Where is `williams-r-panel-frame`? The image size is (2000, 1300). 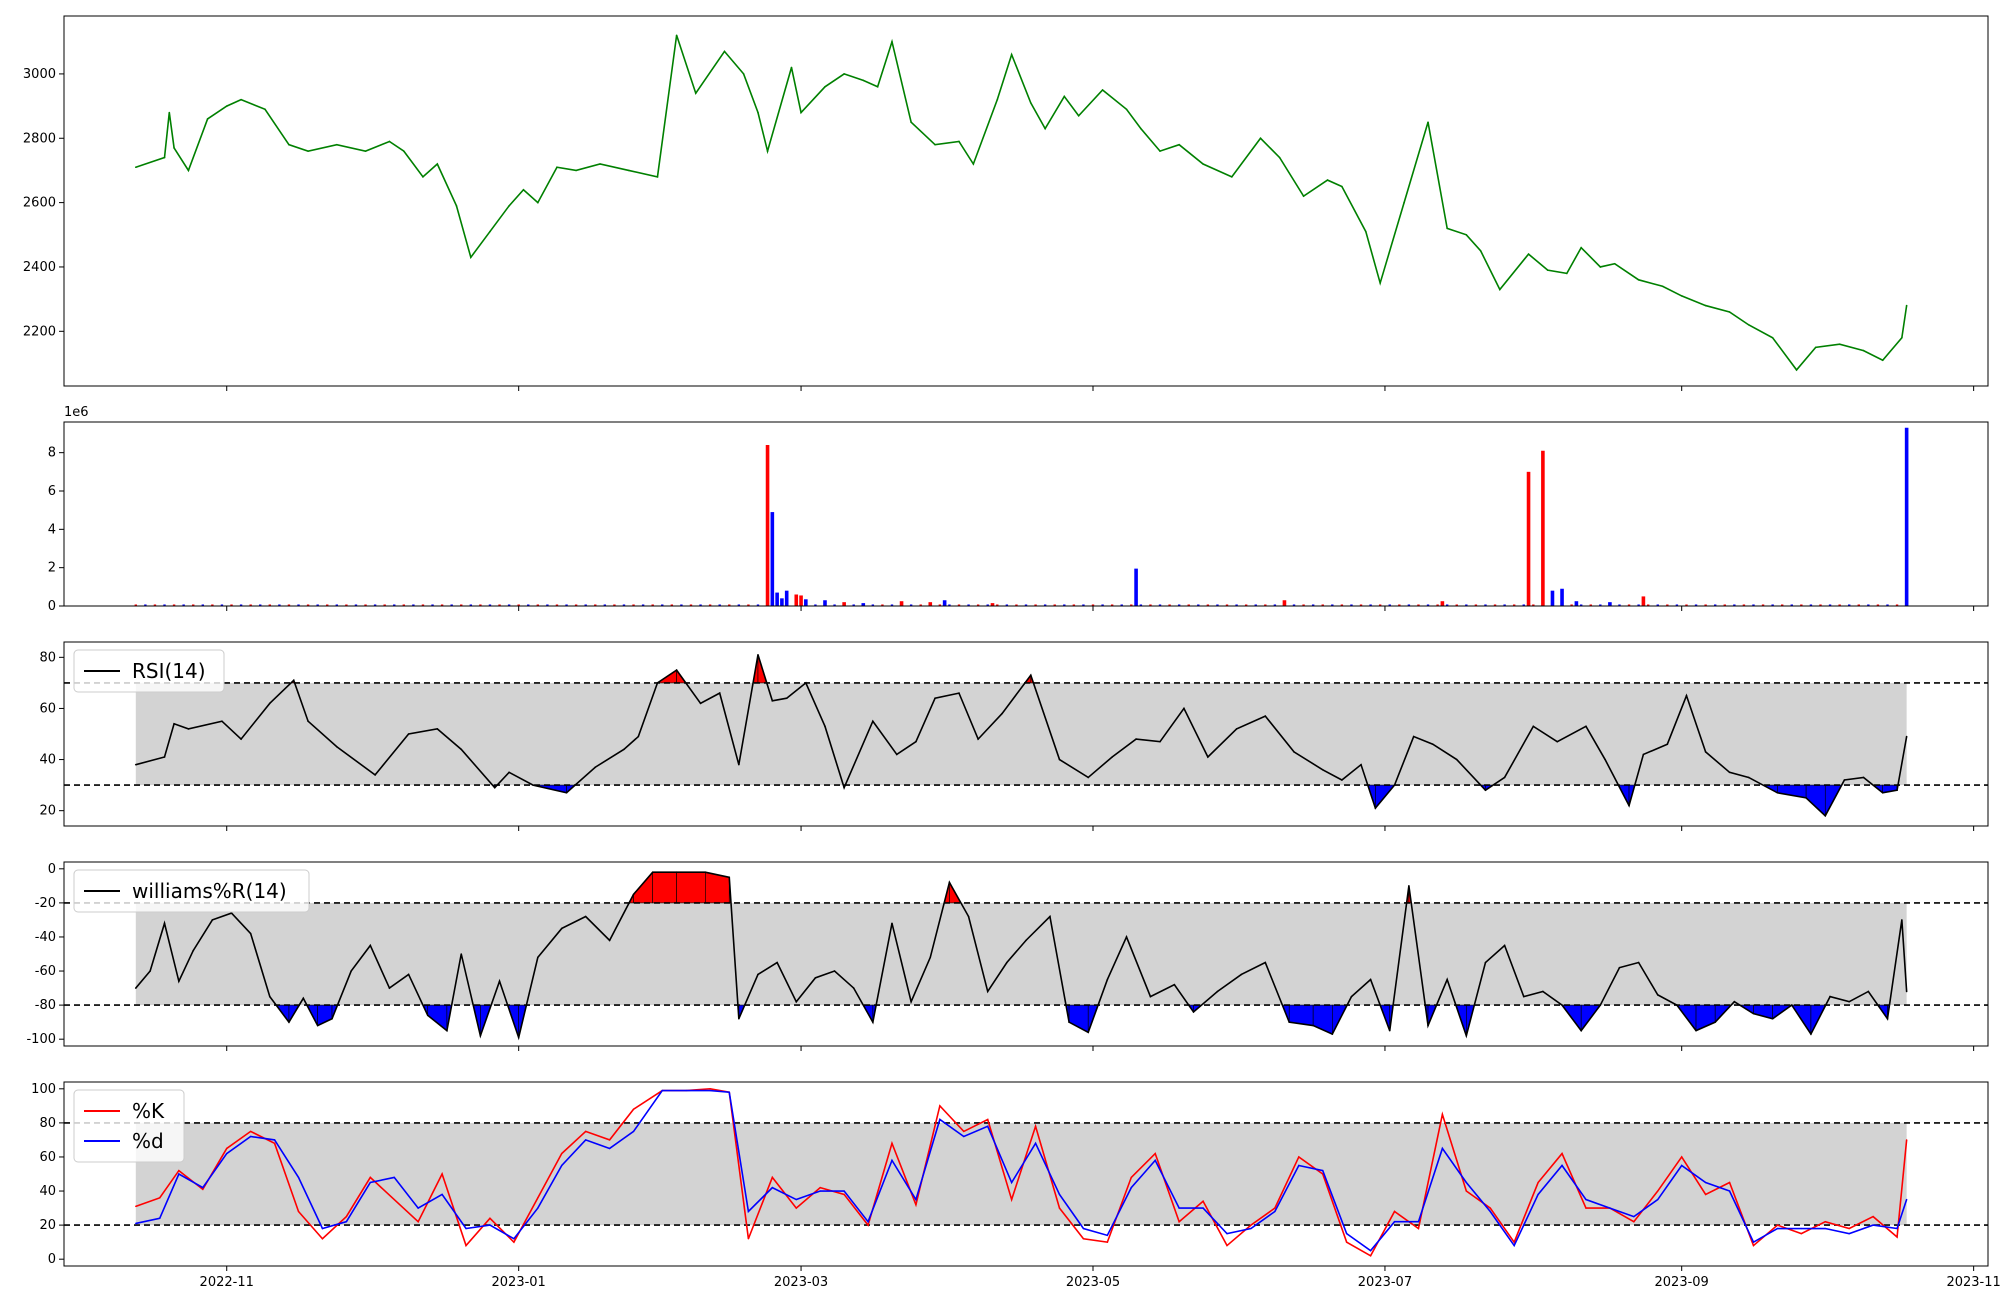 williams-r-panel-frame is located at coordinates (1026, 954).